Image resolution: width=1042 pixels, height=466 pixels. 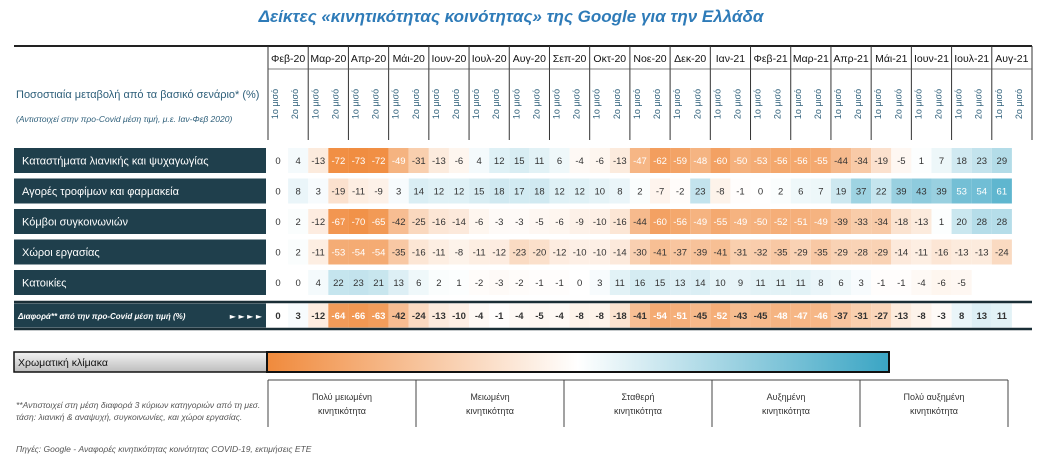 What do you see at coordinates (339, 253) in the screenshot?
I see `cell-value: -53` at bounding box center [339, 253].